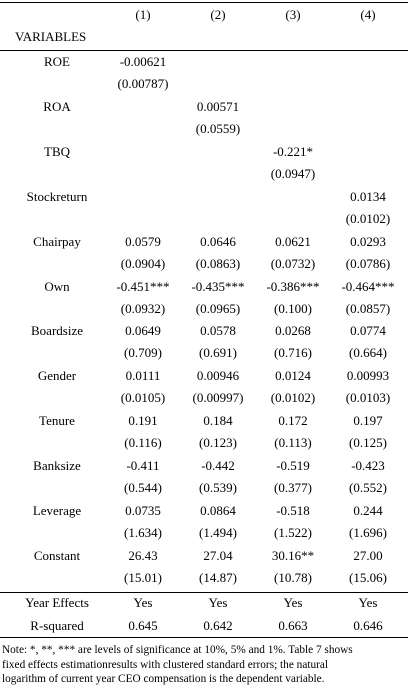 Image resolution: width=410 pixels, height=697 pixels. Describe the element at coordinates (204, 637) in the screenshot. I see `bottom-rule` at that location.